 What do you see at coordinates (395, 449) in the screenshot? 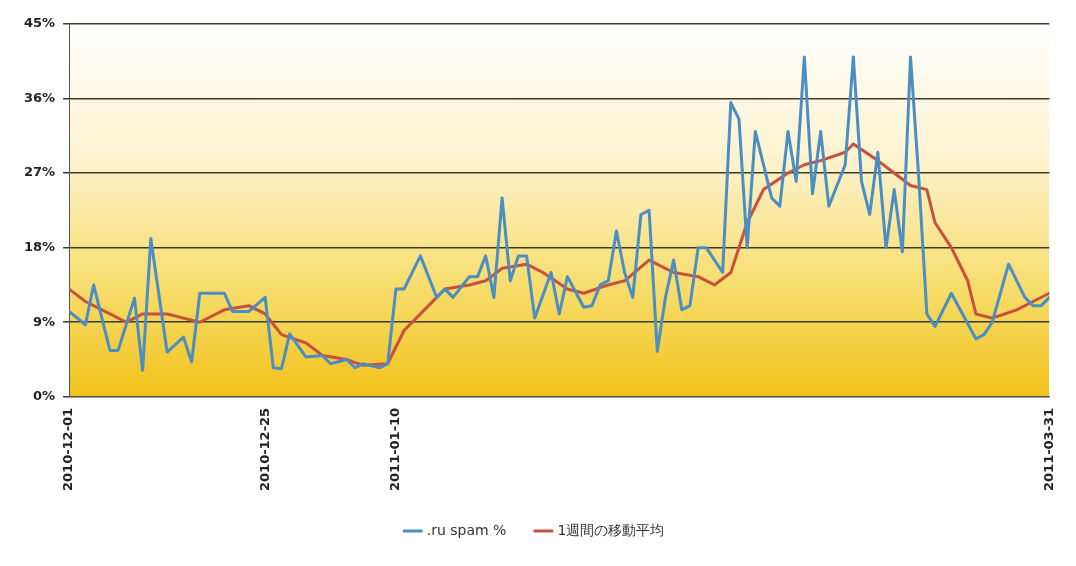
I see `x-tick-label: 2011-01-10` at bounding box center [395, 449].